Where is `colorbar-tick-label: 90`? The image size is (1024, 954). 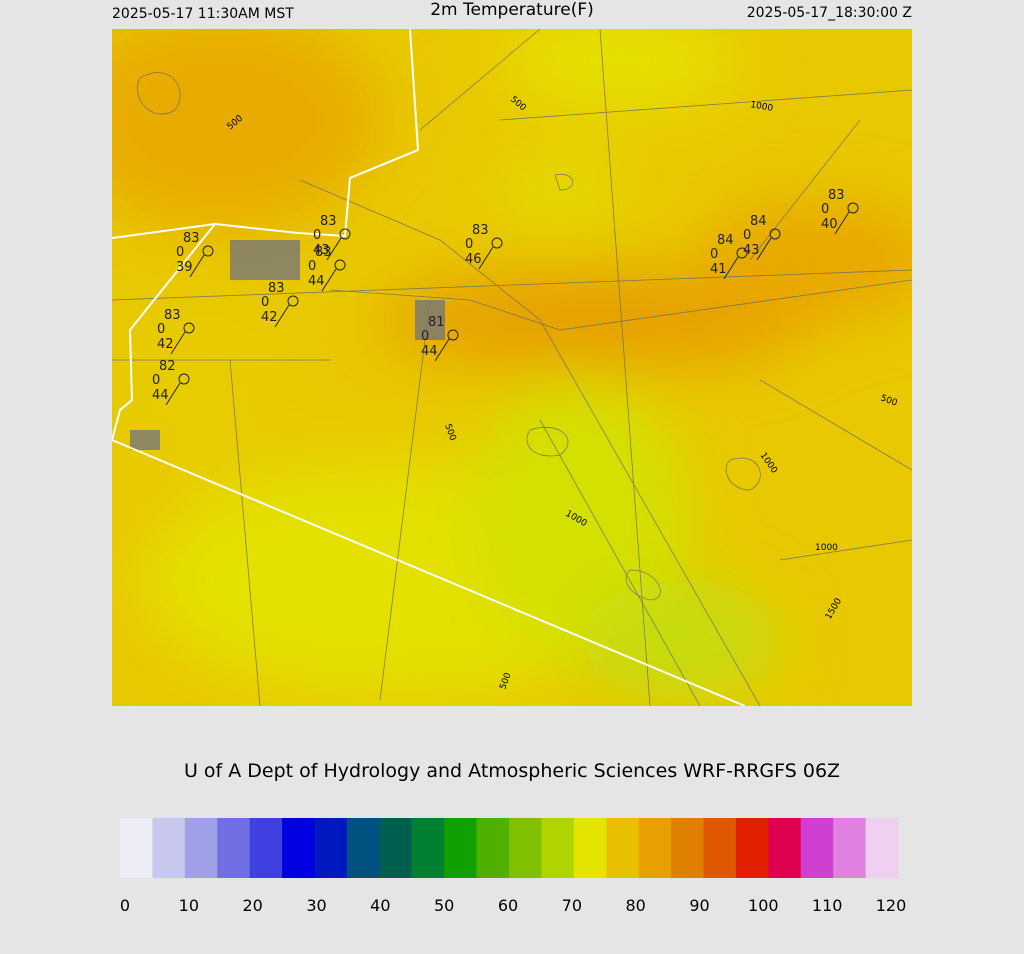 colorbar-tick-label: 90 is located at coordinates (699, 905).